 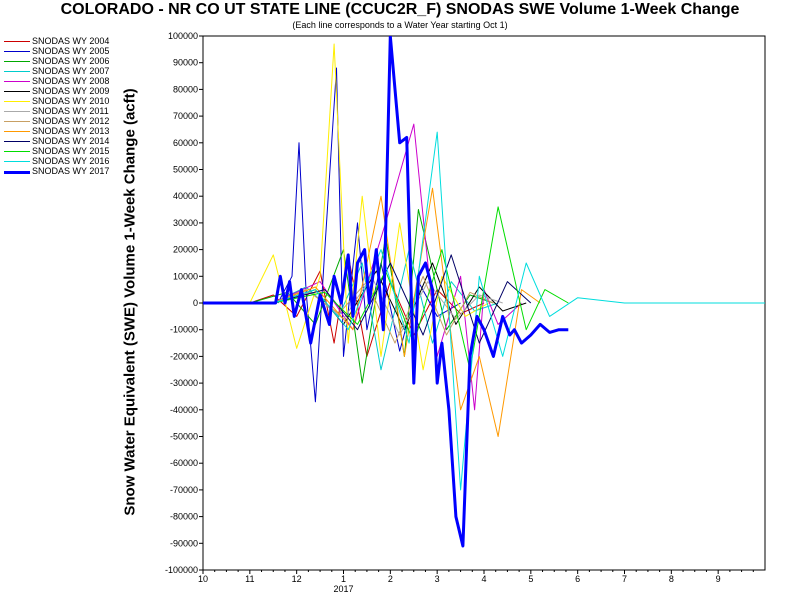 What do you see at coordinates (343, 579) in the screenshot?
I see `x-tick-label: 1` at bounding box center [343, 579].